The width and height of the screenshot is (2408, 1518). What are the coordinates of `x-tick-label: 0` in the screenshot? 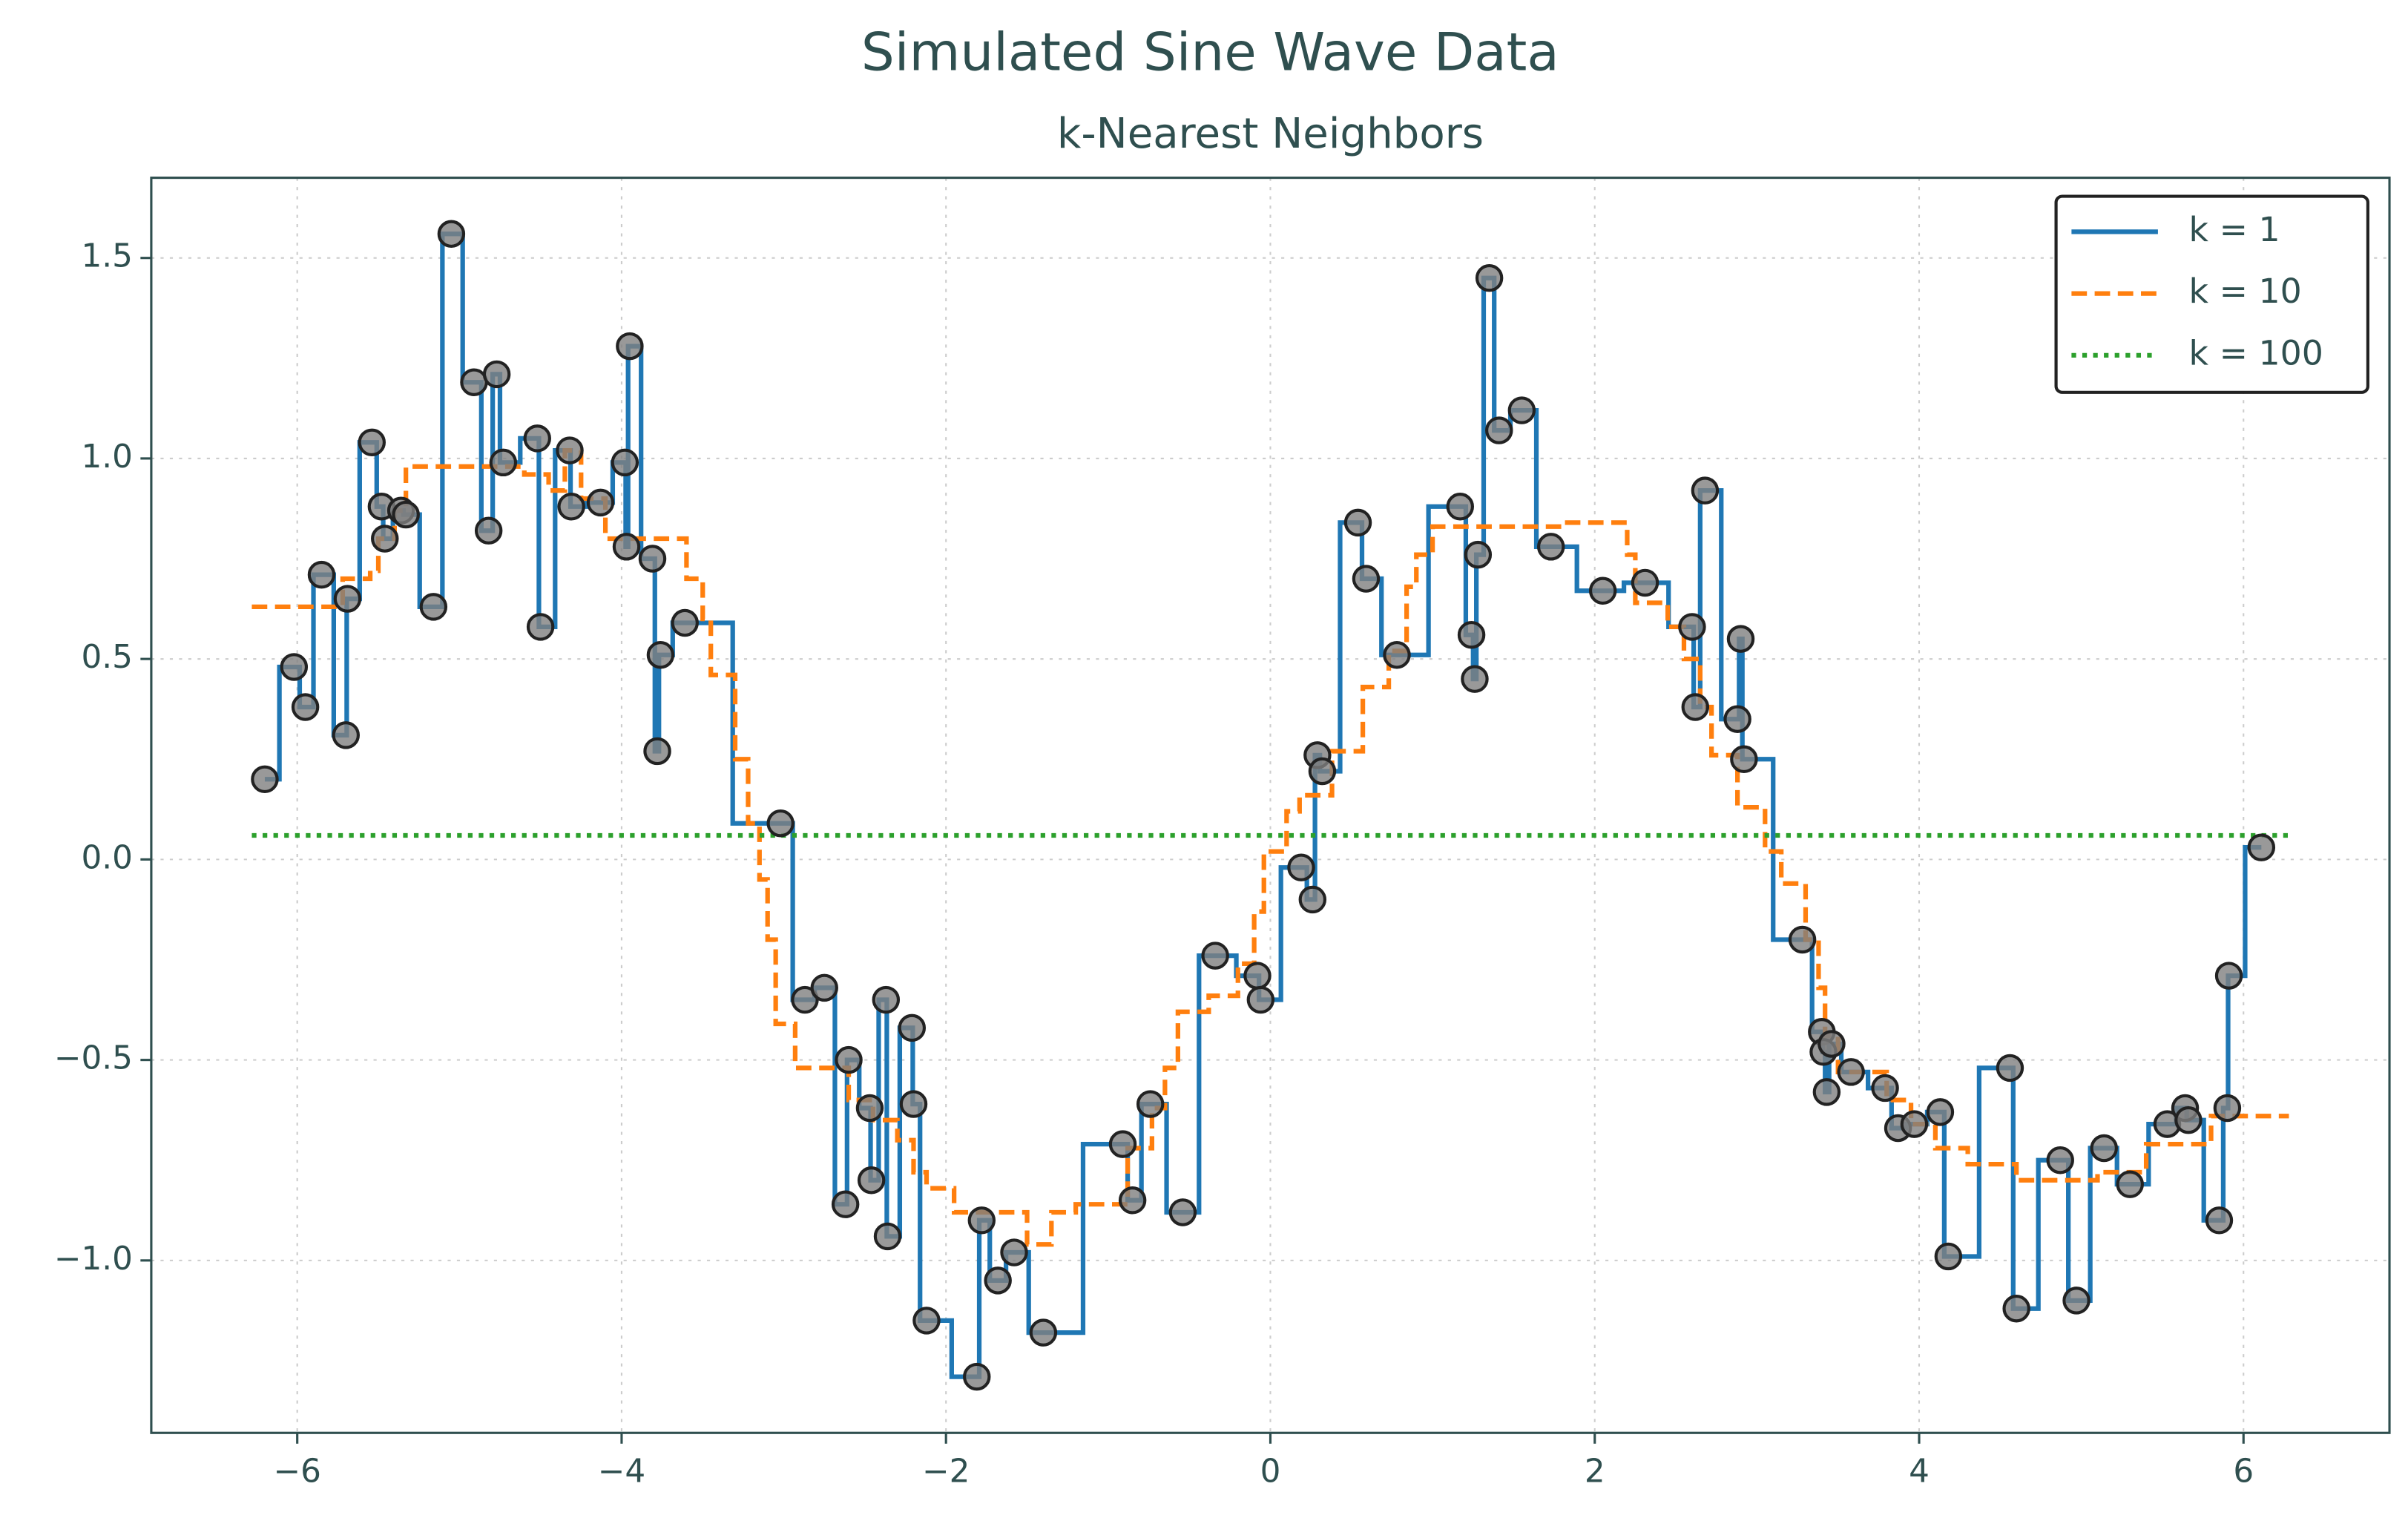 It's located at (1270, 1471).